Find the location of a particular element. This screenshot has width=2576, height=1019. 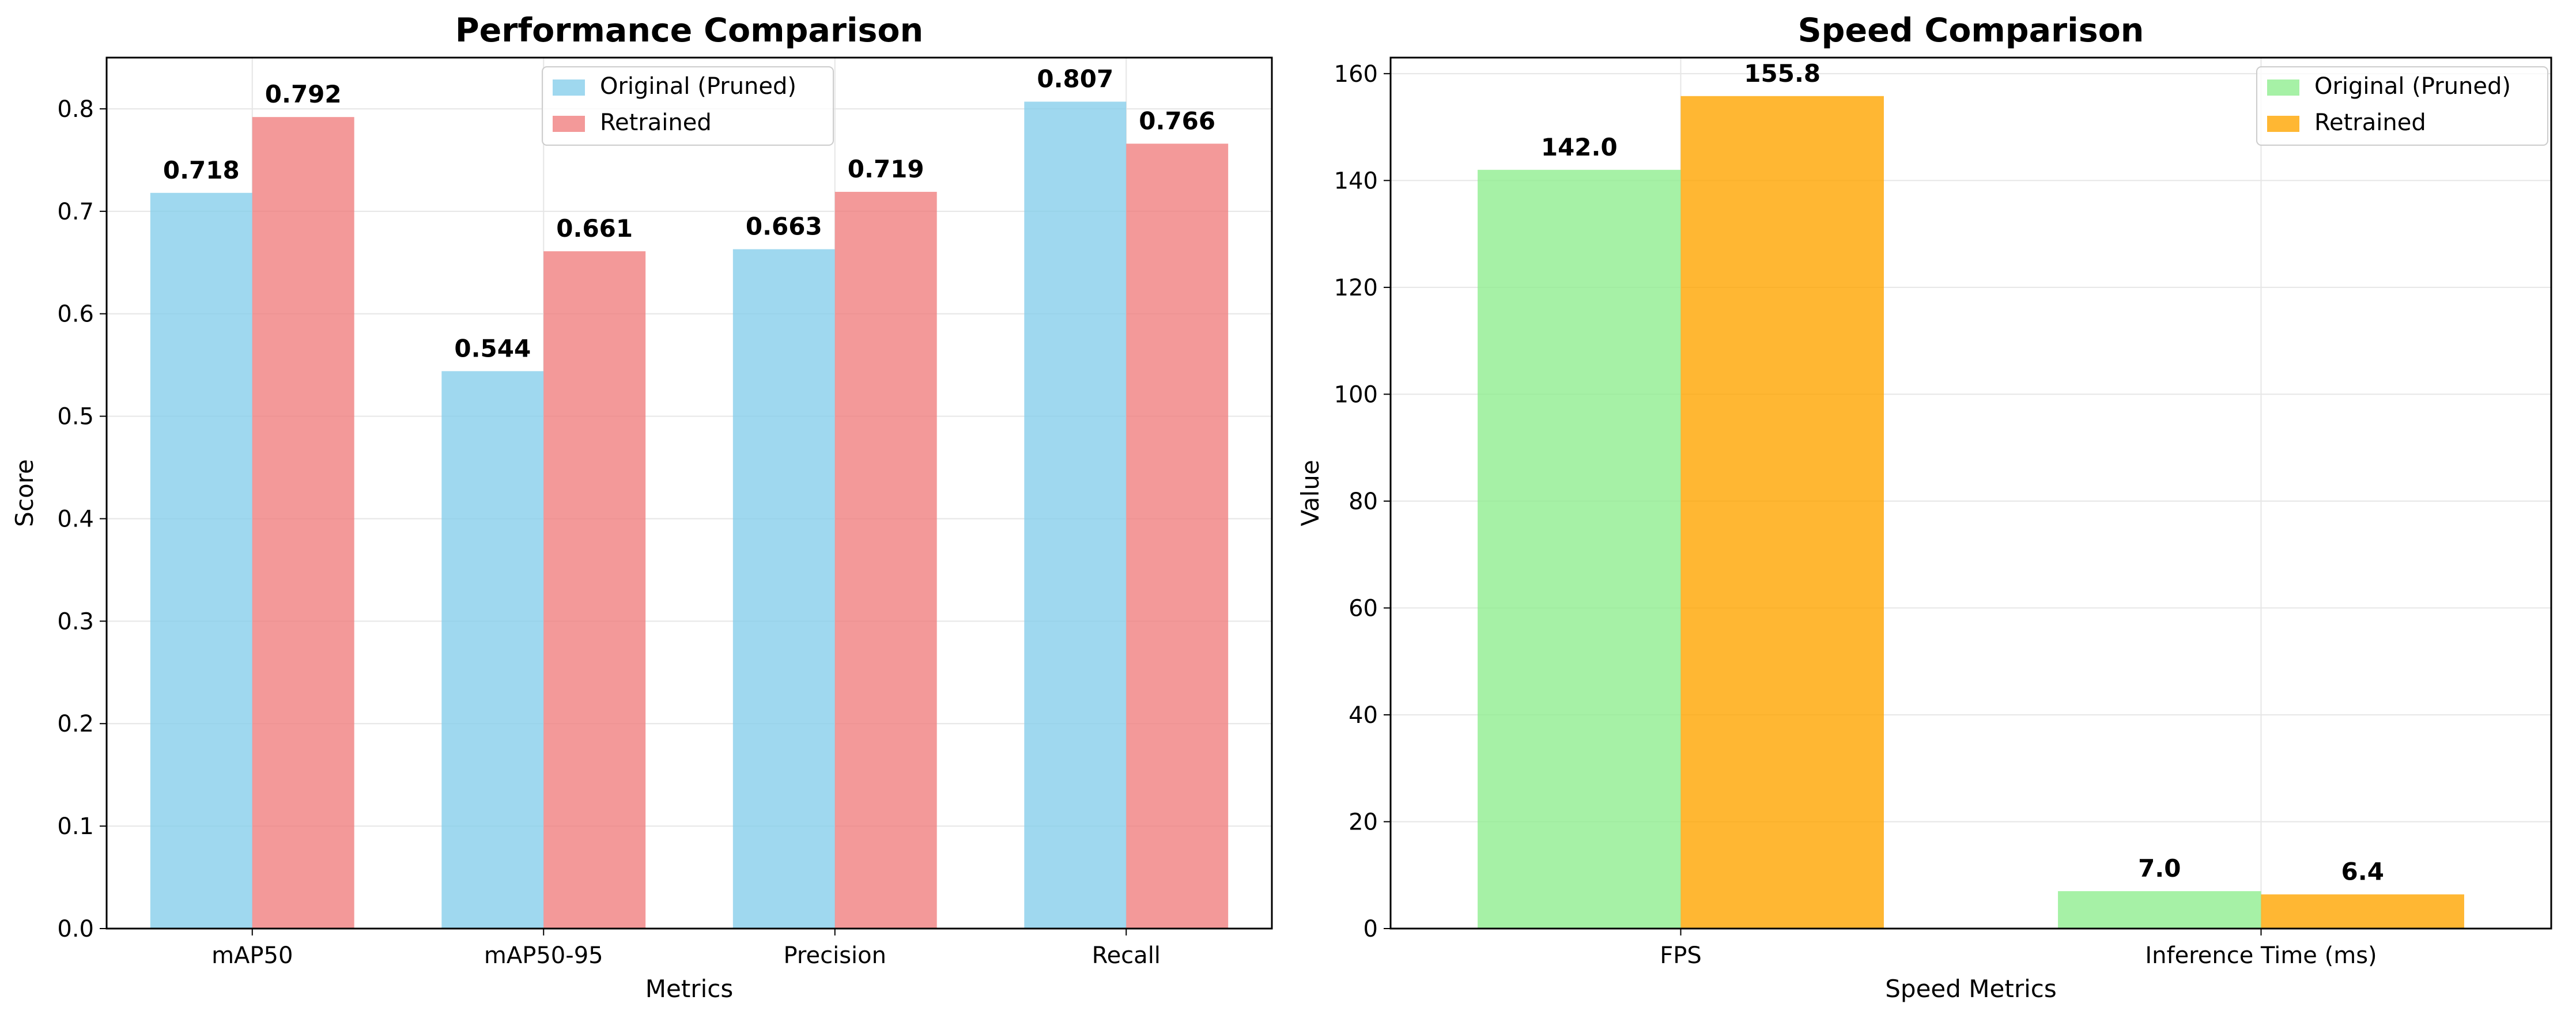

bar-value-label: 0.718 is located at coordinates (201, 170).